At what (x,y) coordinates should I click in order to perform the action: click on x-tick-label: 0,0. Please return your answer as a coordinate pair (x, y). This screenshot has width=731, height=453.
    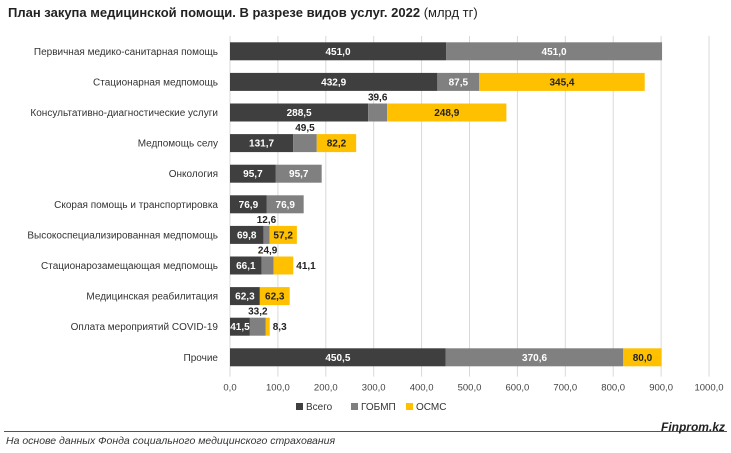
    Looking at the image, I should click on (229, 388).